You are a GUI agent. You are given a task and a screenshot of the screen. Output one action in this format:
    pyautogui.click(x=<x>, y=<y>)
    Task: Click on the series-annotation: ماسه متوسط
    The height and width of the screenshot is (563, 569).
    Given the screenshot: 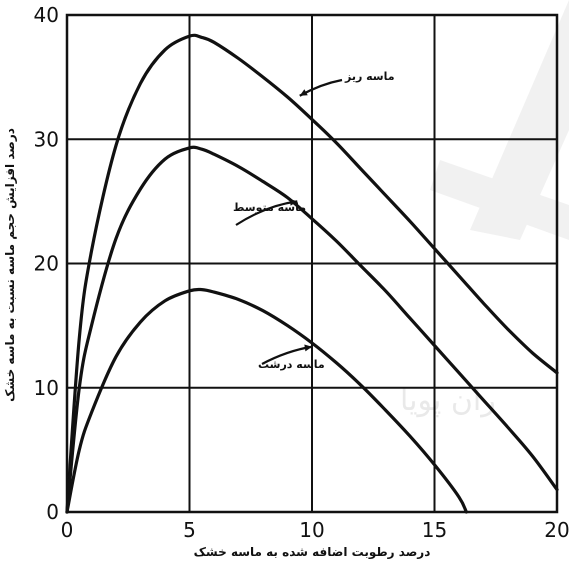 What is the action you would take?
    pyautogui.click(x=269, y=212)
    